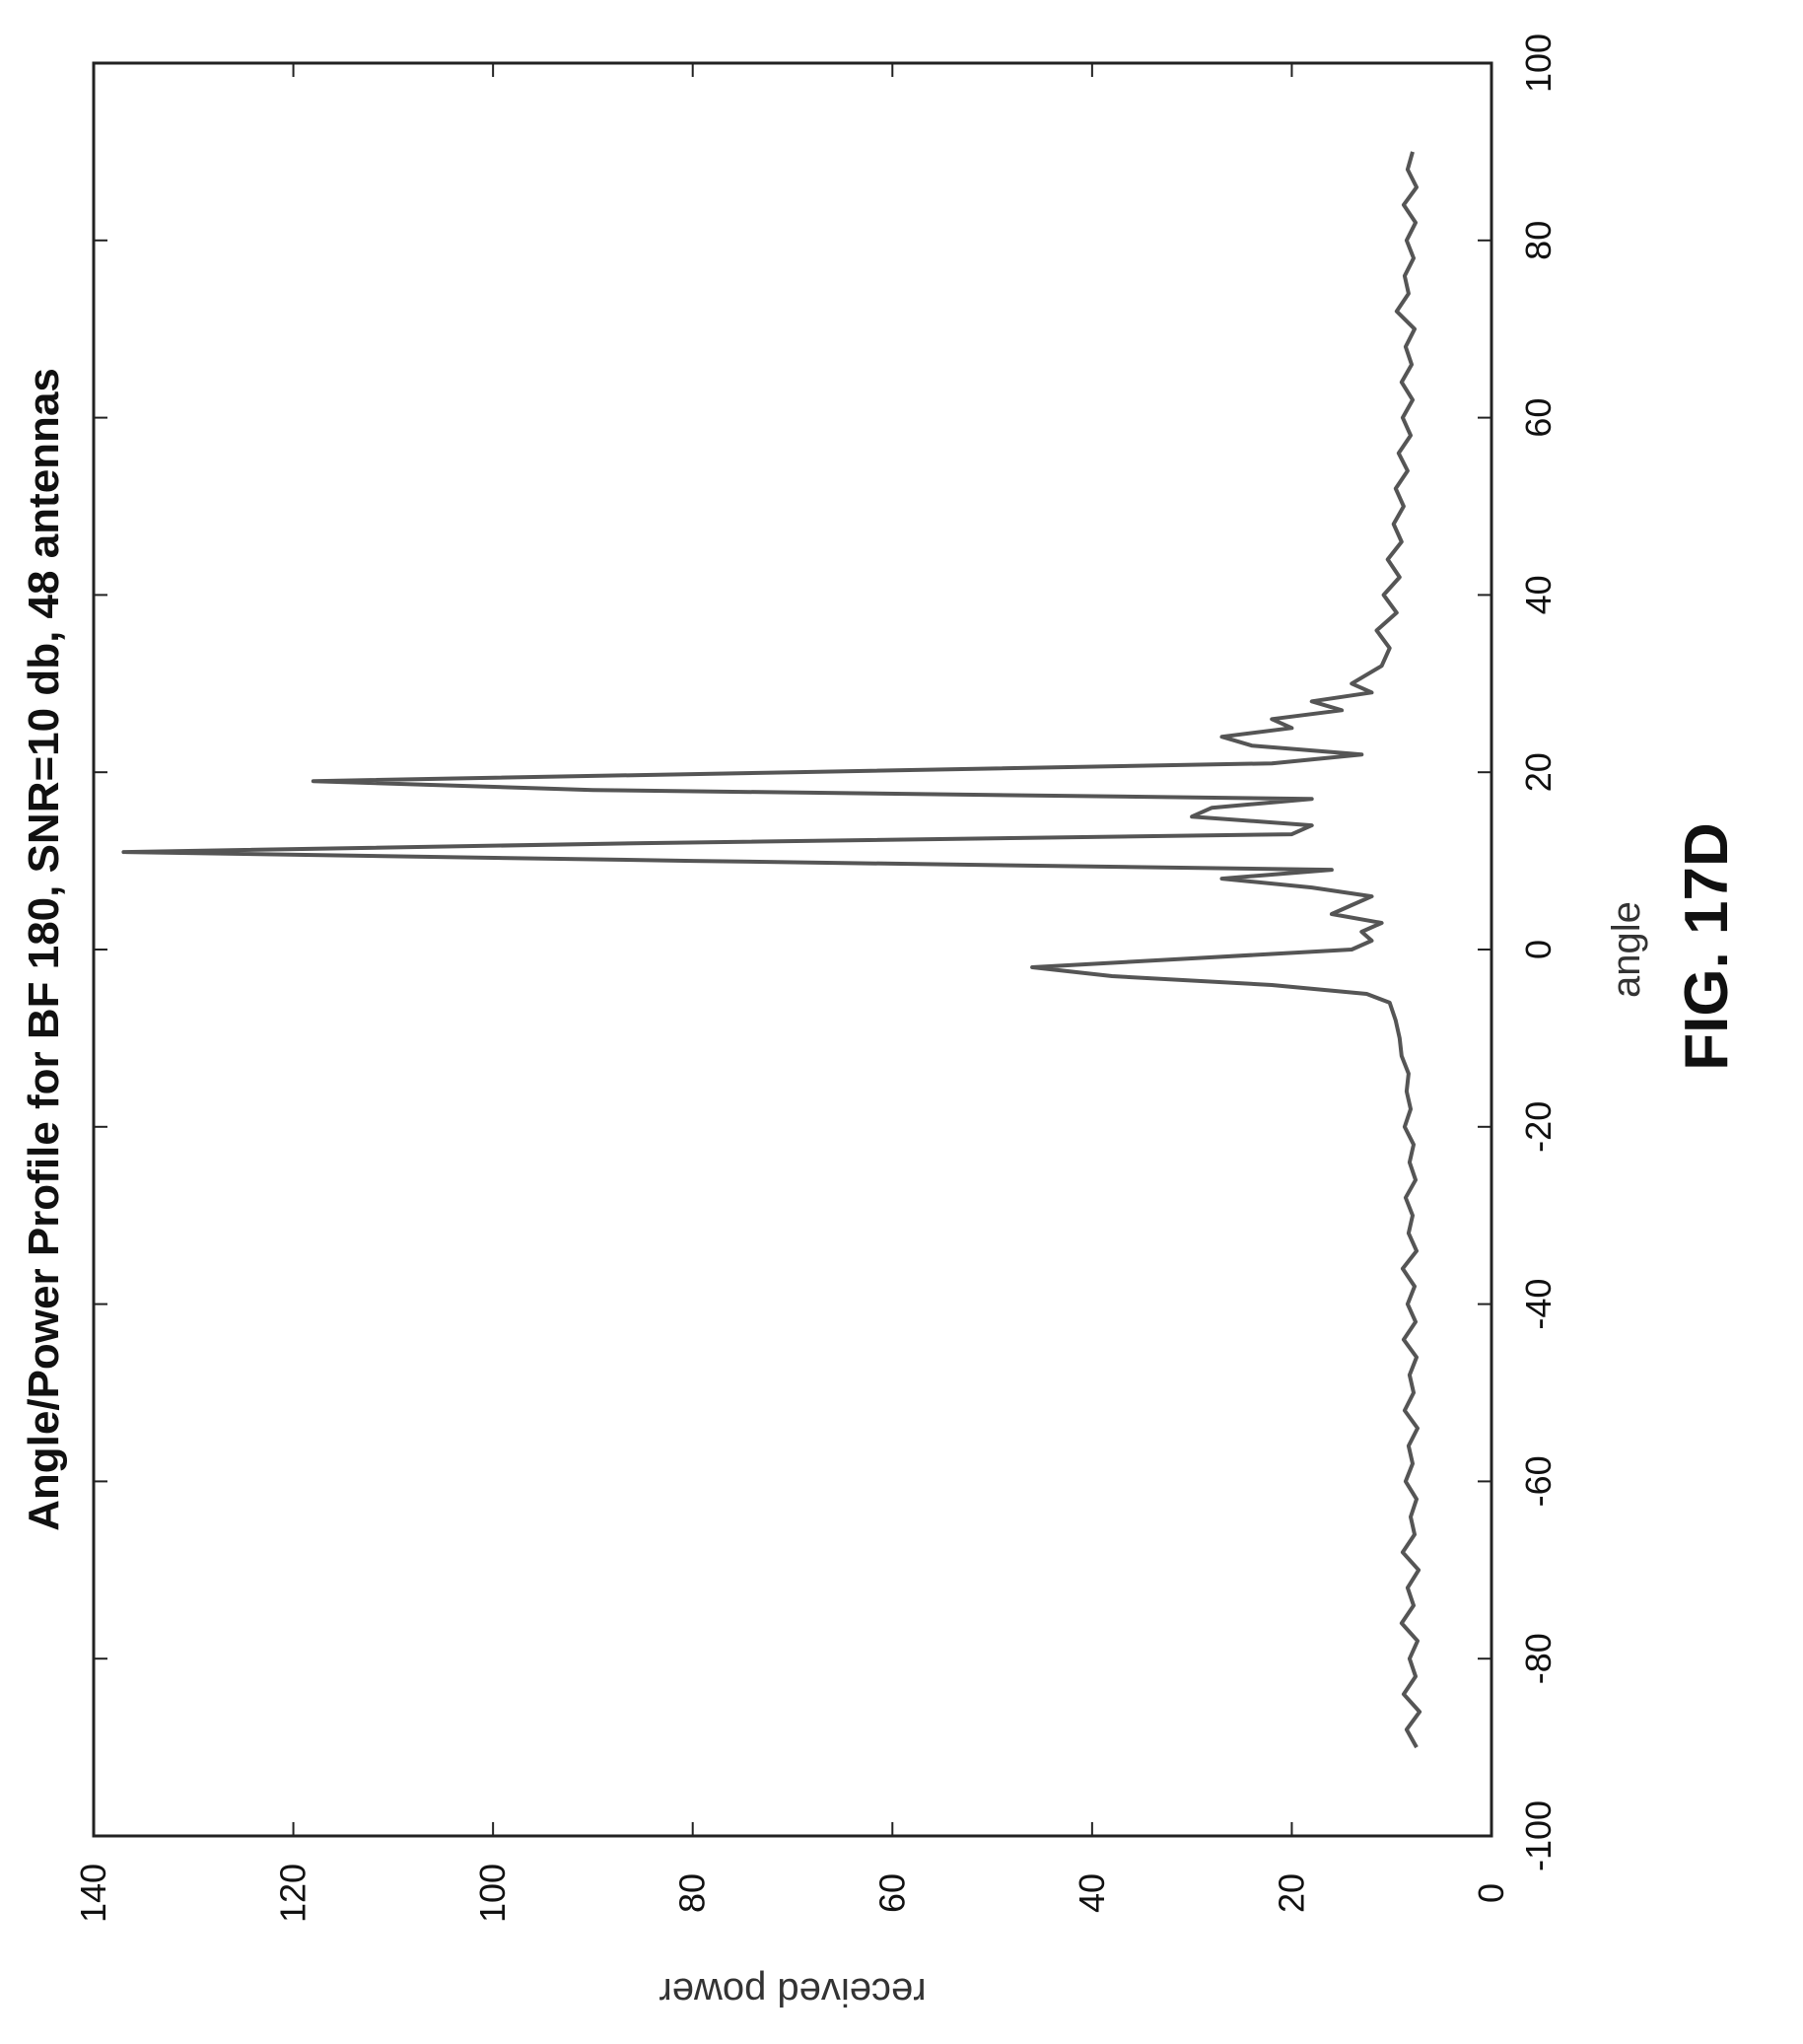  What do you see at coordinates (1538, 1836) in the screenshot?
I see `x-tick-label: -100` at bounding box center [1538, 1836].